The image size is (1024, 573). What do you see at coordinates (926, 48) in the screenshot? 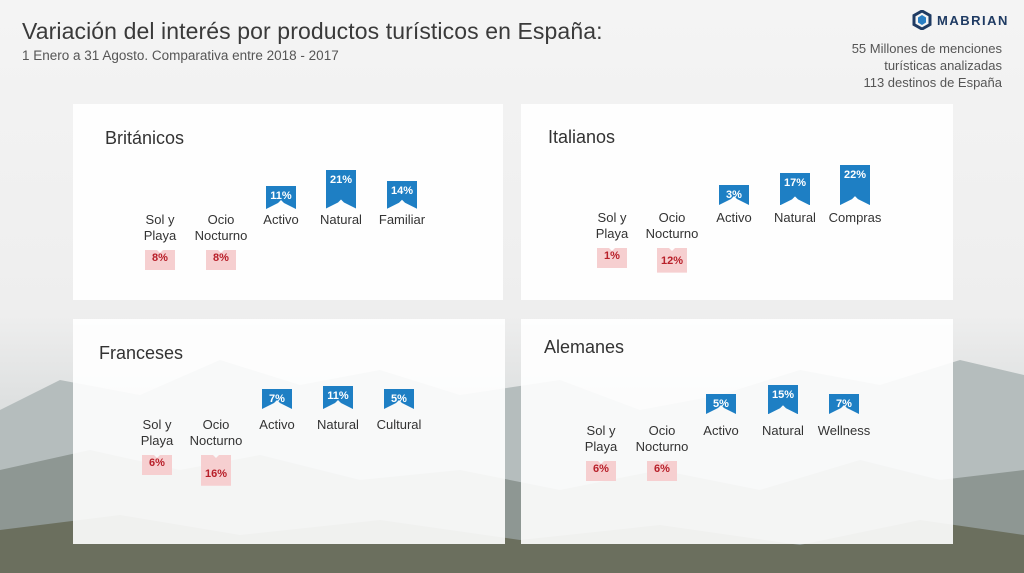
I see `stats-line: 55 Millones de menciones` at bounding box center [926, 48].